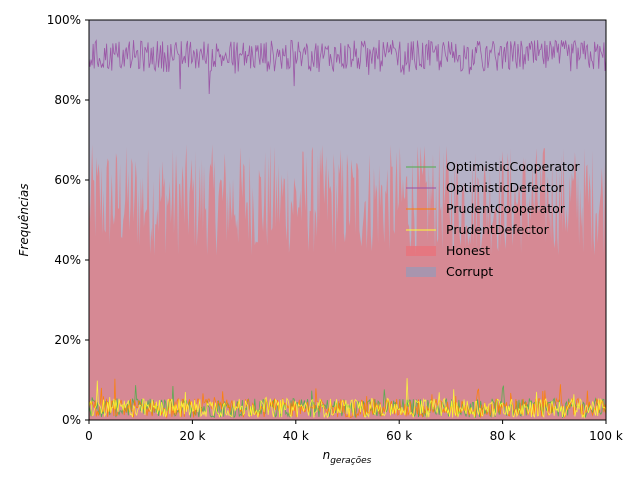  What do you see at coordinates (350, 461) in the screenshot?
I see `x-axis-label-sub: gerações` at bounding box center [350, 461].